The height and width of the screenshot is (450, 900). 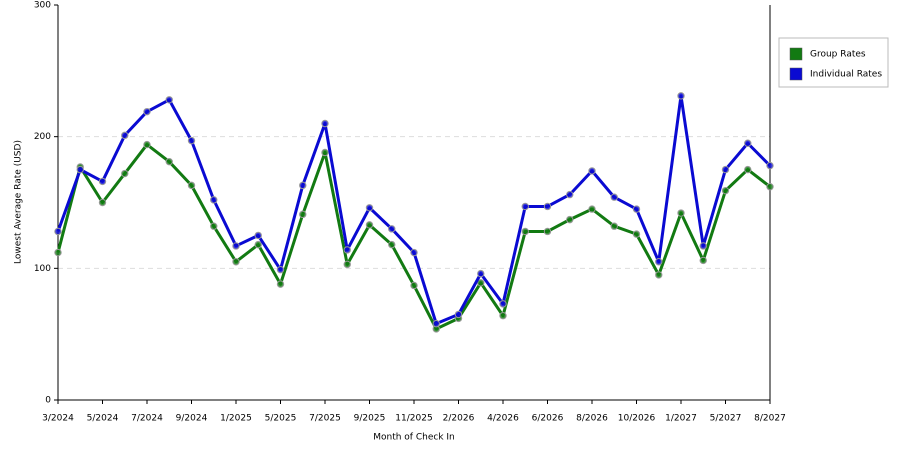 What do you see at coordinates (637, 419) in the screenshot?
I see `x-tick-label: 10/2026` at bounding box center [637, 419].